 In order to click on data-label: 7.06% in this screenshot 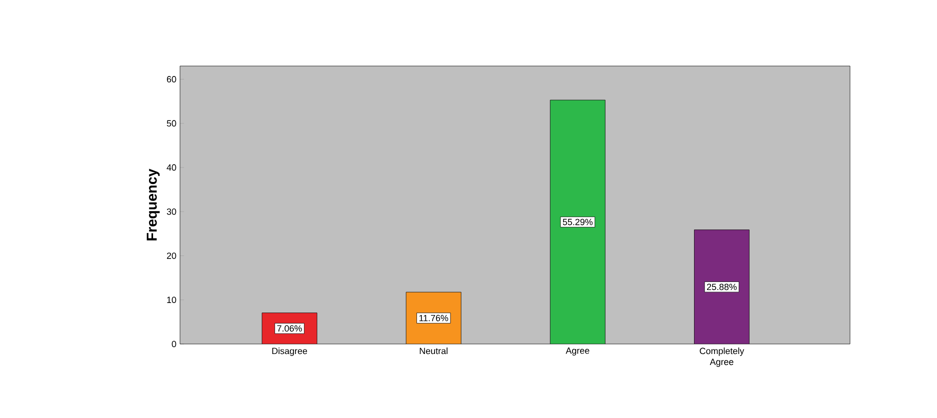, I will do `click(289, 328)`.